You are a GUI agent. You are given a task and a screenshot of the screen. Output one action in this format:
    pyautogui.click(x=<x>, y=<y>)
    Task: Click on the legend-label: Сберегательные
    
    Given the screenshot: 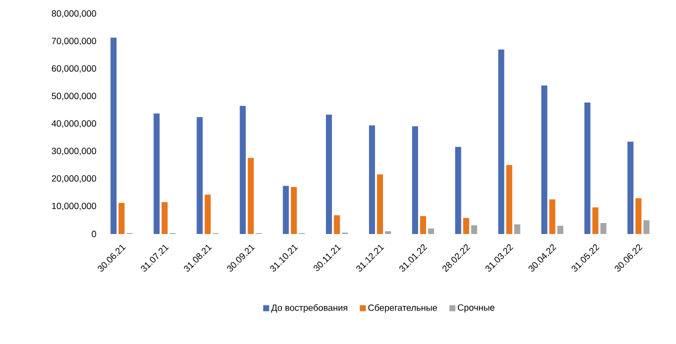 What is the action you would take?
    pyautogui.click(x=402, y=308)
    